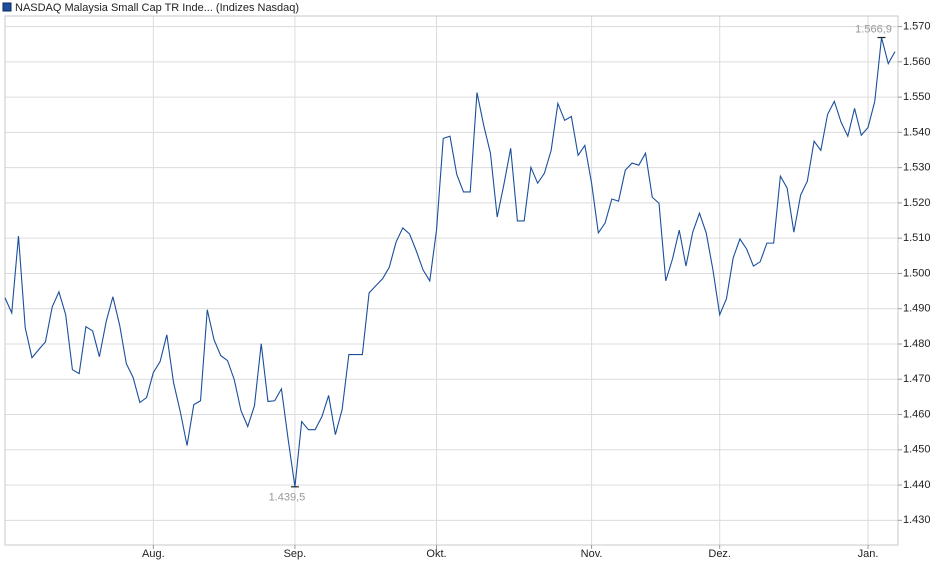  I want to click on y-tick-label: 1.460, so click(917, 414).